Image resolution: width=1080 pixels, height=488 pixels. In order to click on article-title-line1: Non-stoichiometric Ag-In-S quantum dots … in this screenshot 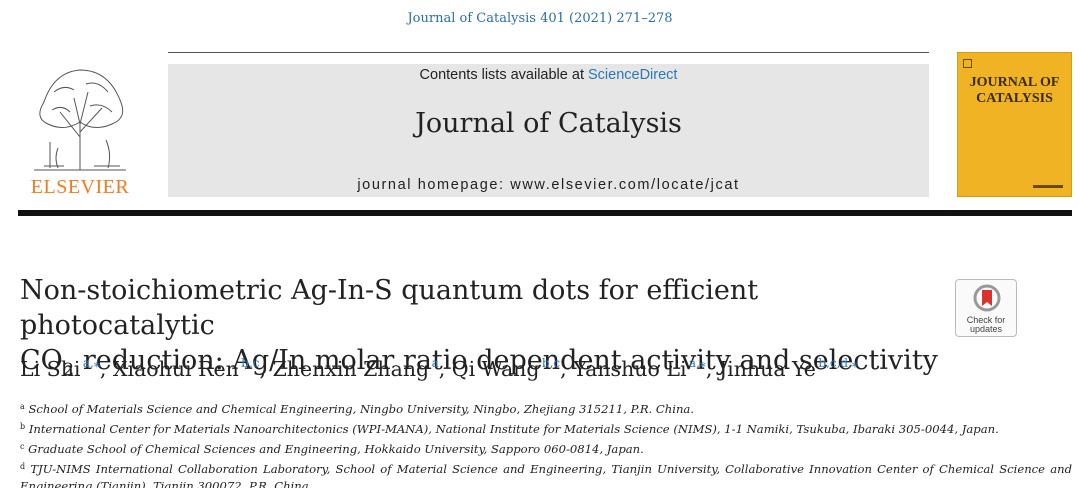, I will do `click(389, 308)`.